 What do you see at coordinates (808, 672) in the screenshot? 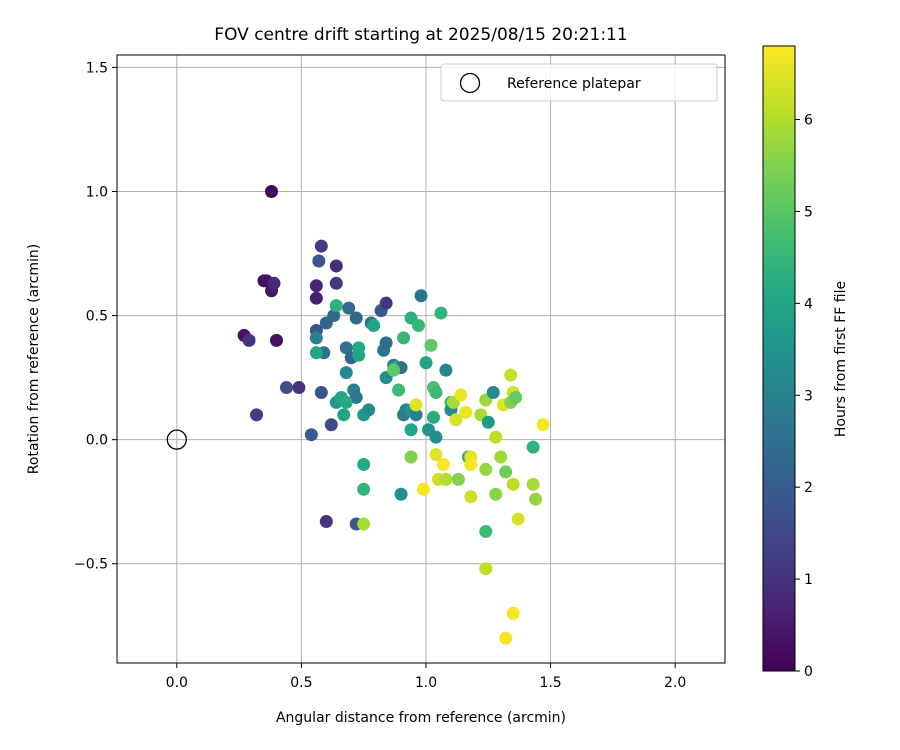
I see `colorbar-tick-label: 0` at bounding box center [808, 672].